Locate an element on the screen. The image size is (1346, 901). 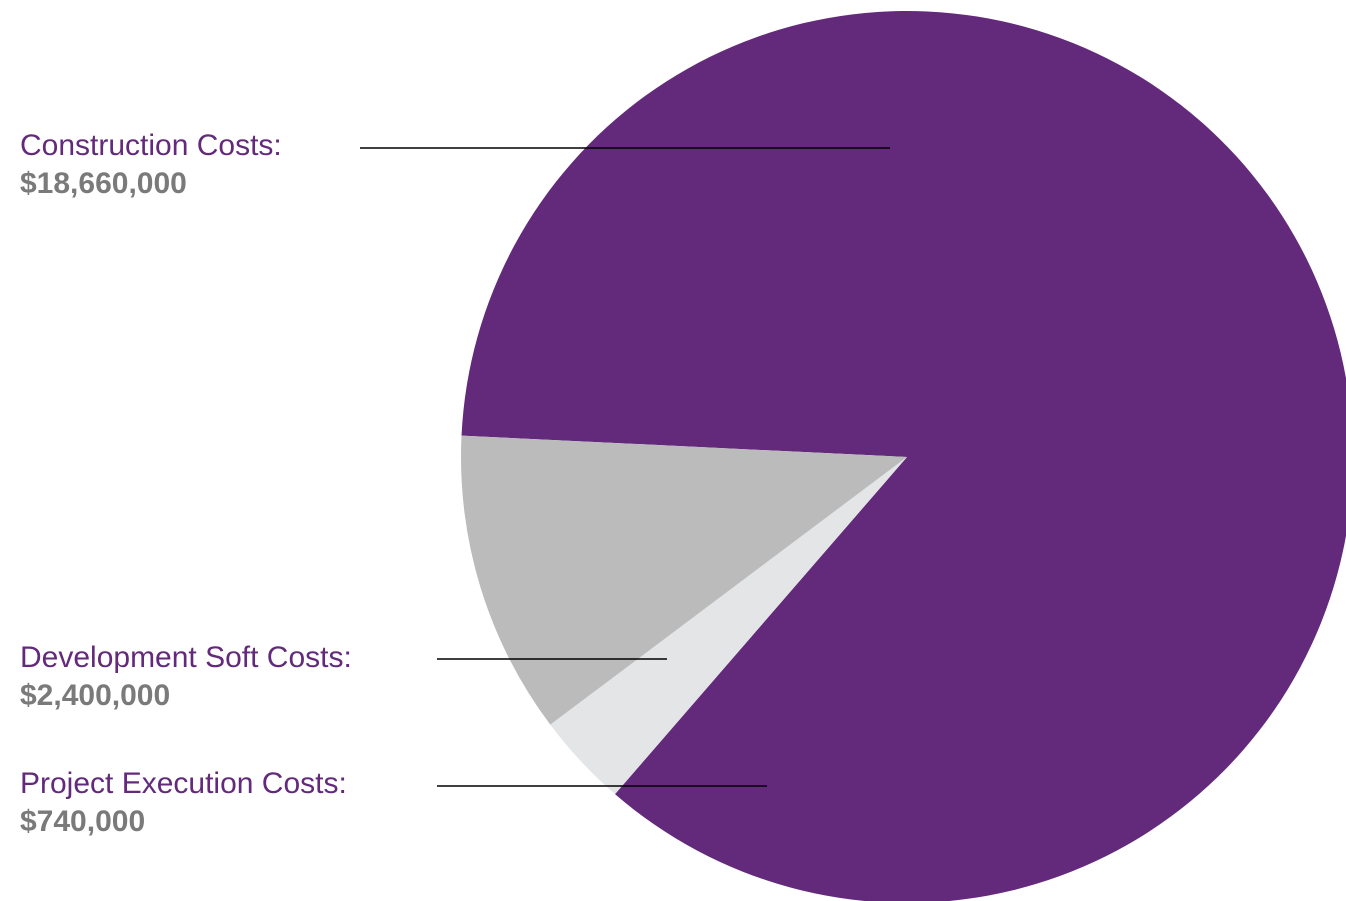
development-soft-costs-label: Development Soft Costs: is located at coordinates (186, 657).